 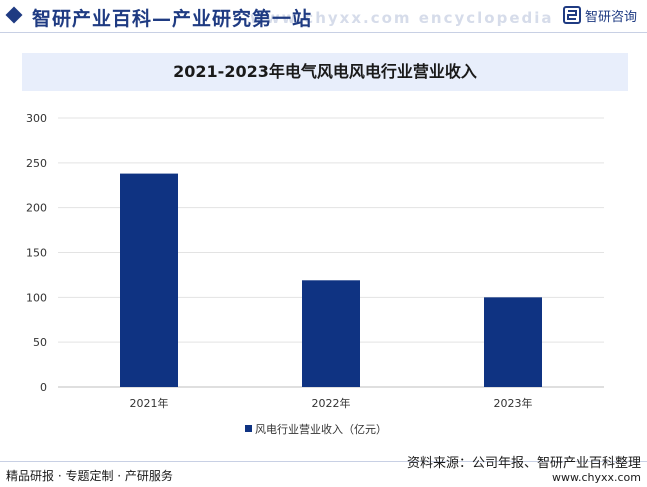 I want to click on diamond-icon, so click(x=14, y=15).